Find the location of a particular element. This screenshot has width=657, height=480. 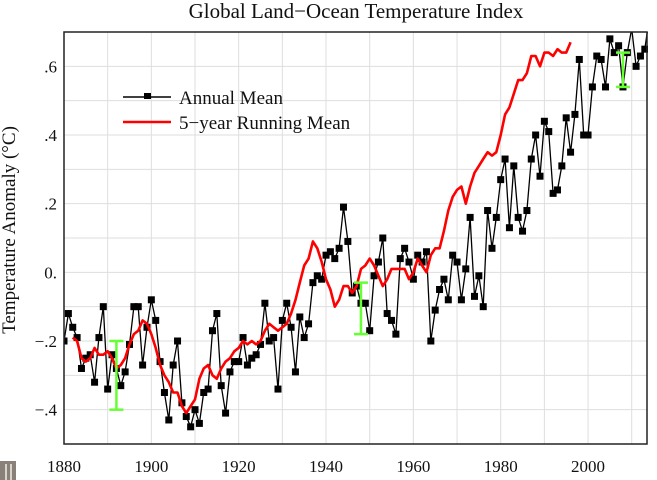

y-axis: −.4 −.2 0. .2 .4 .6 is located at coordinates (46, 238).